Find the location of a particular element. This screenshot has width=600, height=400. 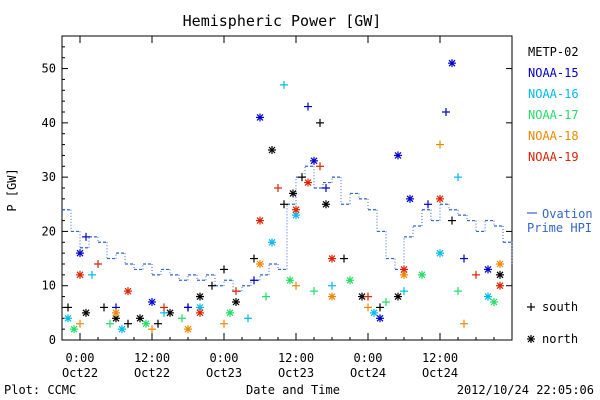

footer-timestamp: 2012/10/24 22:05:06 is located at coordinates (525, 390).